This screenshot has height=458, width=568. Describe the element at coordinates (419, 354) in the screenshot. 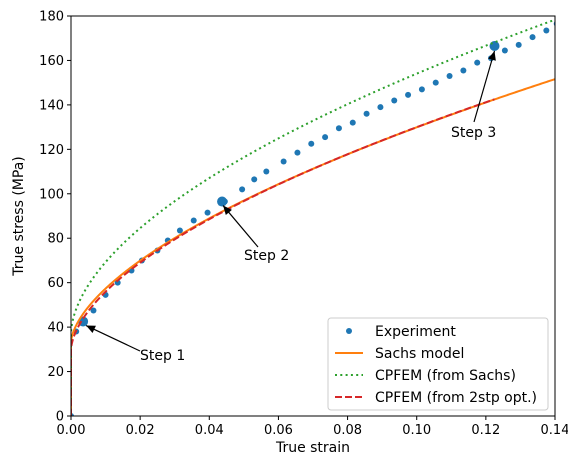

I see `legend-label-sachs-model: Sachs model` at that location.